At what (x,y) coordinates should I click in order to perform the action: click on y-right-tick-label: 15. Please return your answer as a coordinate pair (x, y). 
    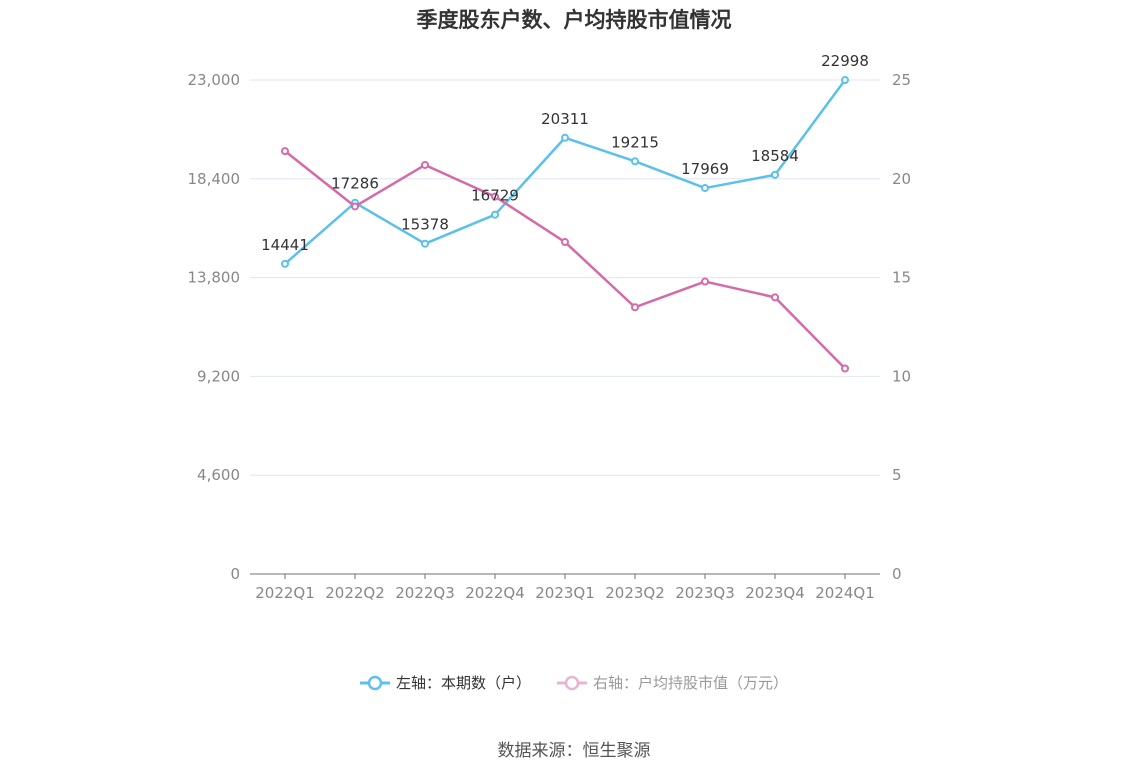
    Looking at the image, I should click on (901, 278).